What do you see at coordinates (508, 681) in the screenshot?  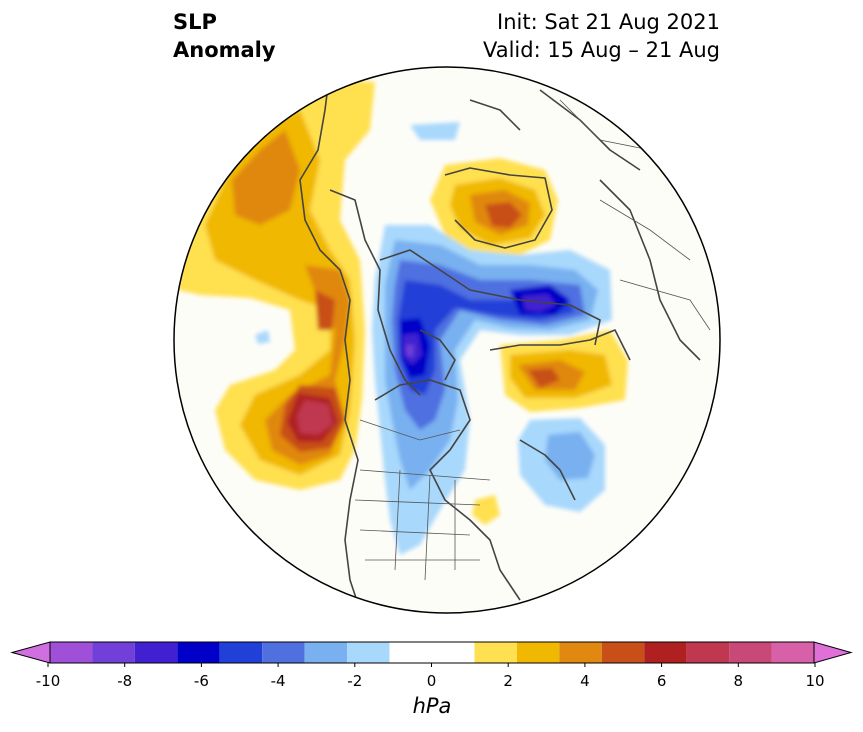 I see `colorbar-tick-label: 2` at bounding box center [508, 681].